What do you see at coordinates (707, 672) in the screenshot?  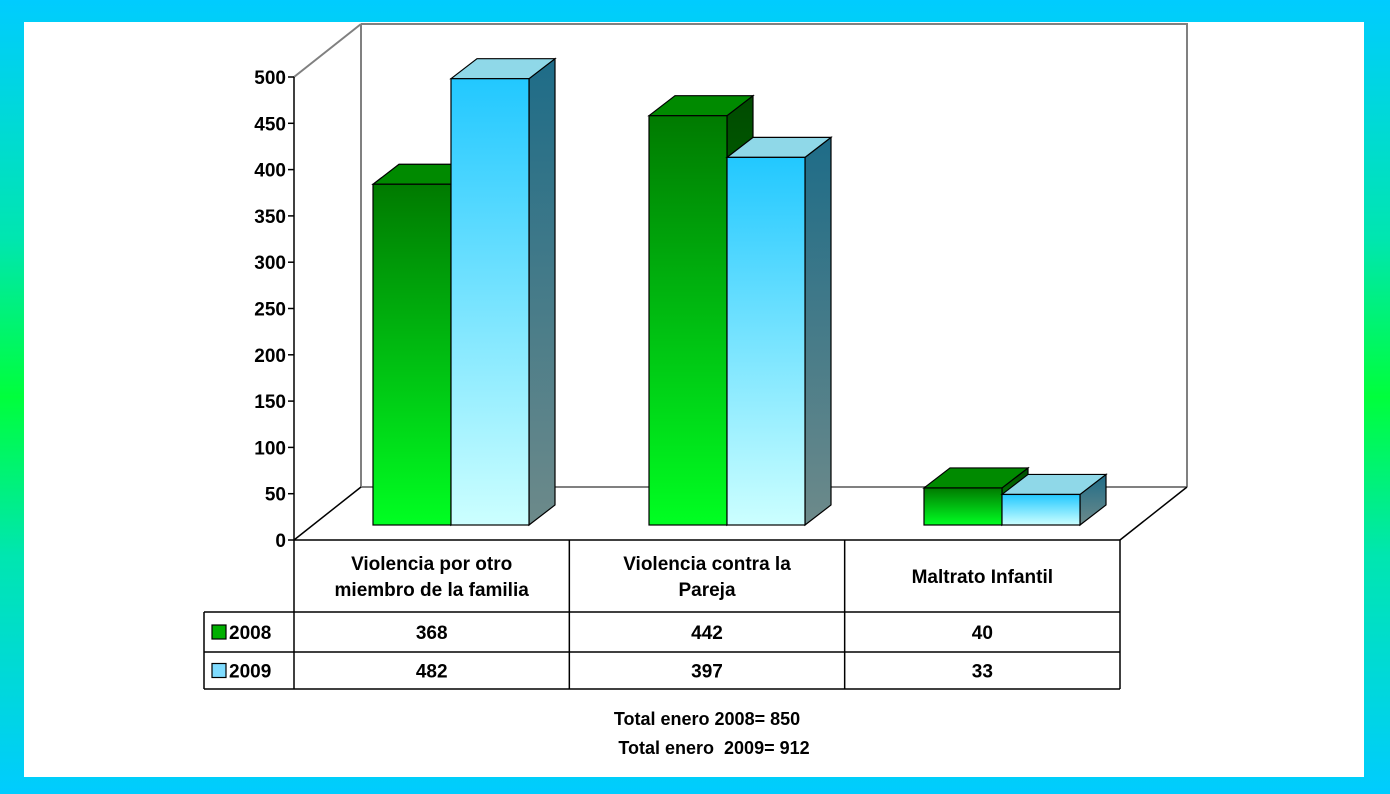 I see `data-label: 397` at bounding box center [707, 672].